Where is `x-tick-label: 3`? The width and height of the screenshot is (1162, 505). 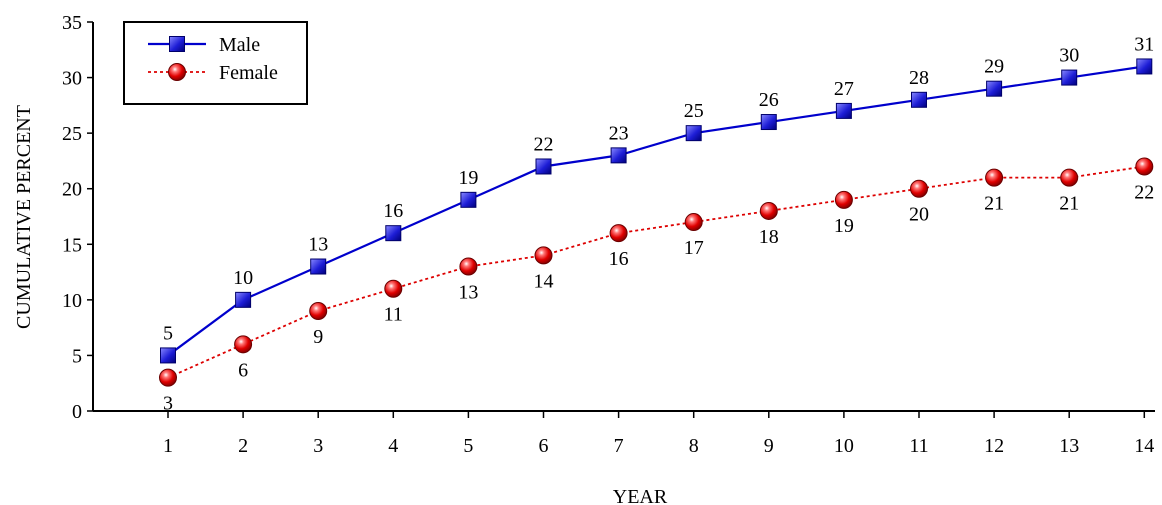 x-tick-label: 3 is located at coordinates (318, 446).